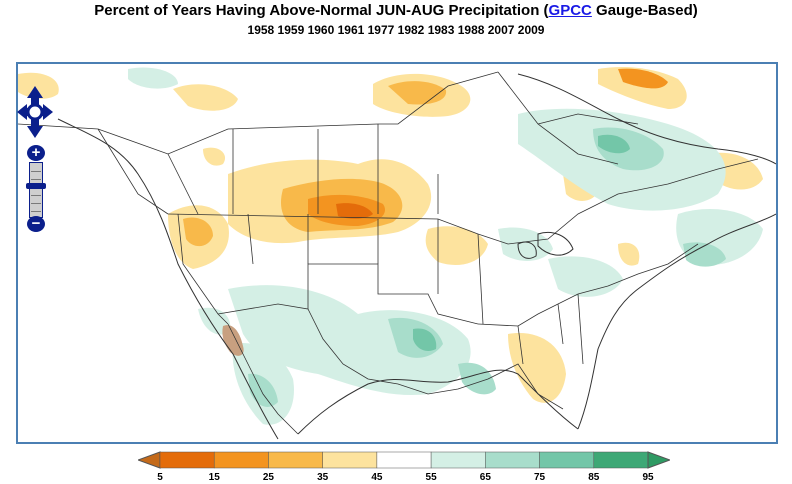 The image size is (792, 484). I want to click on color-legend: 5 15 25 35 45 55 65 75 85 95, so click(404, 467).